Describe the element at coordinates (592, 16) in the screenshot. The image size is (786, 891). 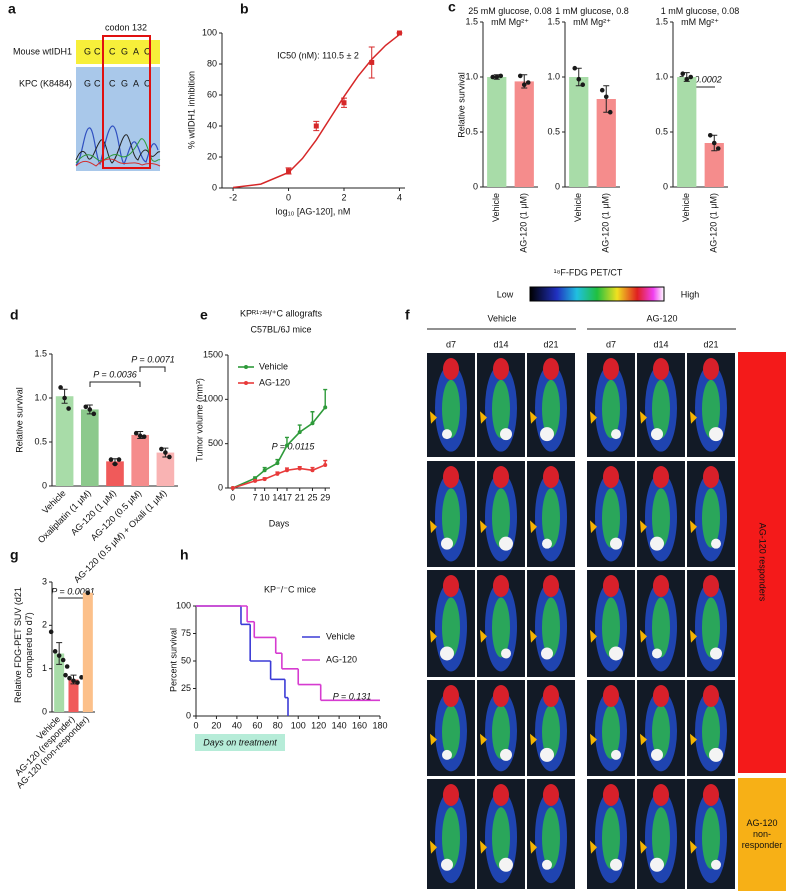
I see `chart-title: 1 mM glucose, 0.8 mM Mg²⁺` at that location.